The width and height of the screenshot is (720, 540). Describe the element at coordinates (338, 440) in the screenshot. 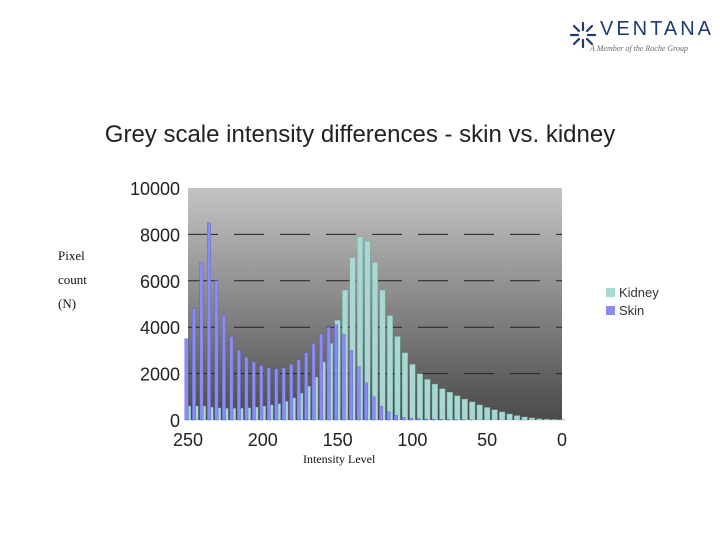

I see `x-tick-label: 150` at that location.